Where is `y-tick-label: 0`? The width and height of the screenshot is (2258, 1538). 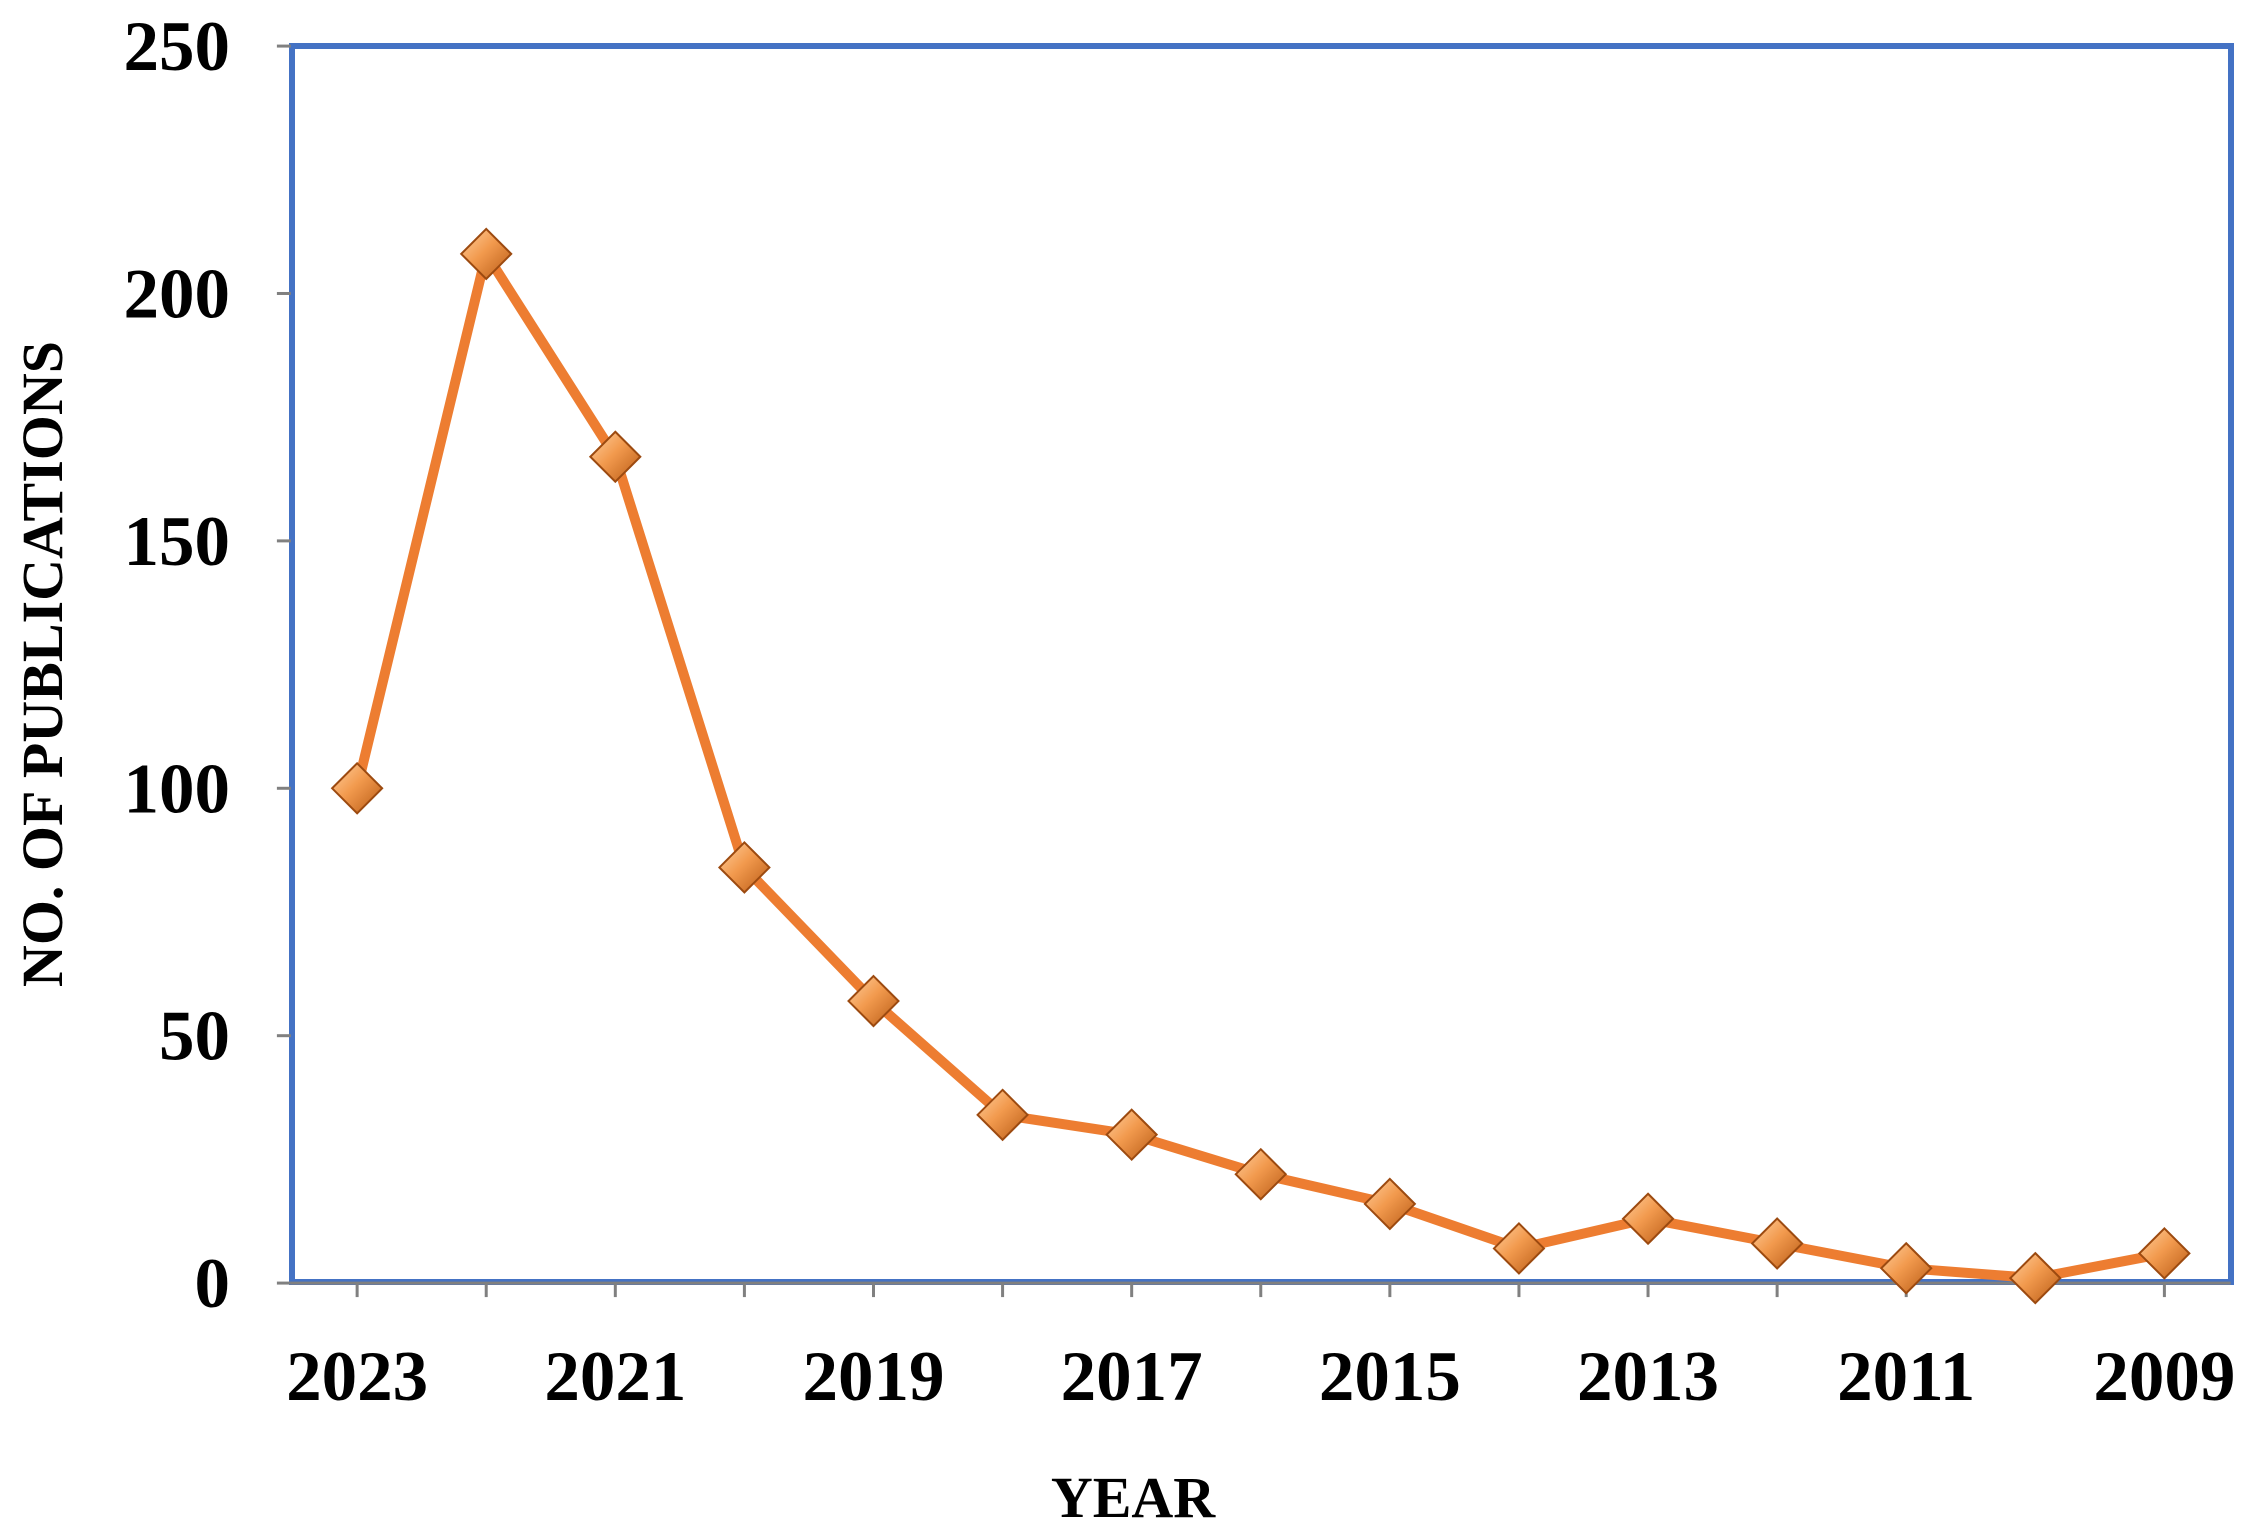 y-tick-label: 0 is located at coordinates (213, 1284).